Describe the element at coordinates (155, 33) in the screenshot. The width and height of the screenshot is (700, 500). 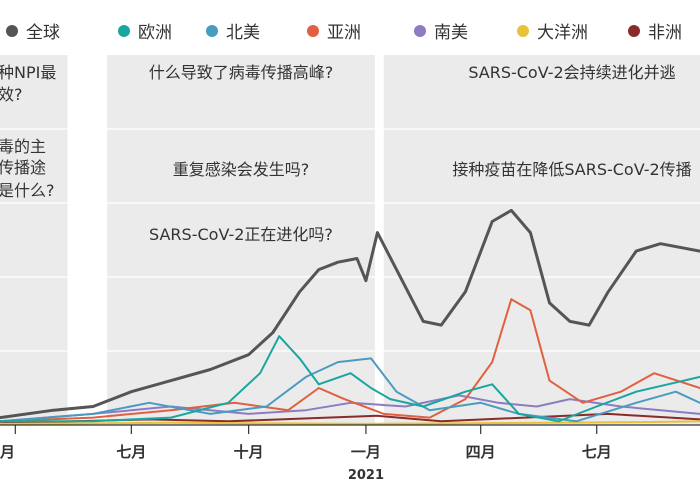
I see `legend-label: 欧洲` at that location.